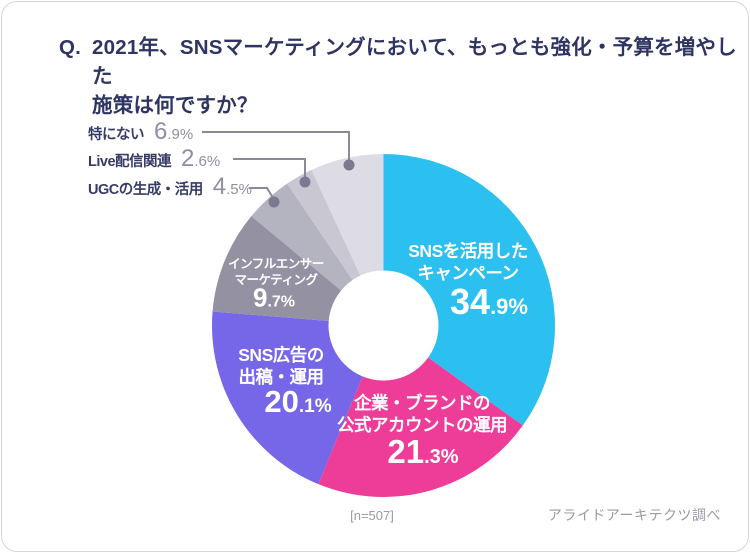 The height and width of the screenshot is (555, 750). What do you see at coordinates (384, 326) in the screenshot?
I see `donut-hole` at bounding box center [384, 326].